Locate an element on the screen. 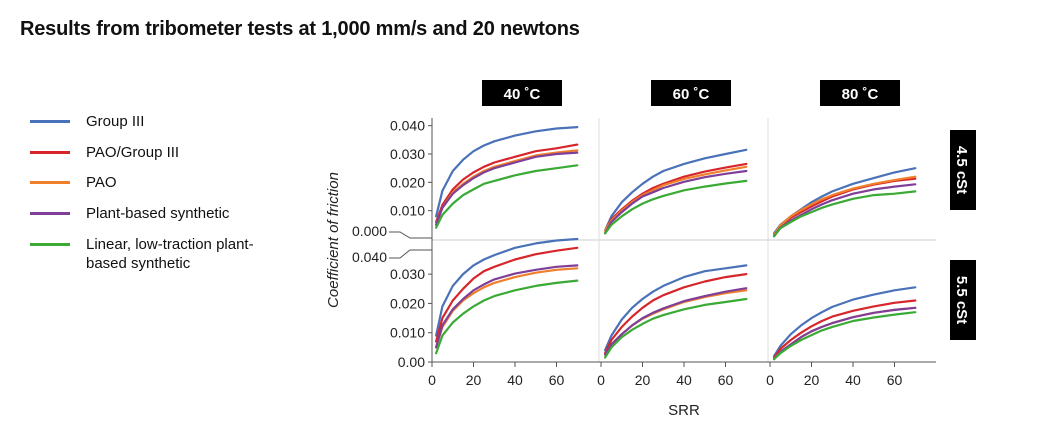 This screenshot has width=1047, height=426. x-axis-title: SRR is located at coordinates (684, 410).